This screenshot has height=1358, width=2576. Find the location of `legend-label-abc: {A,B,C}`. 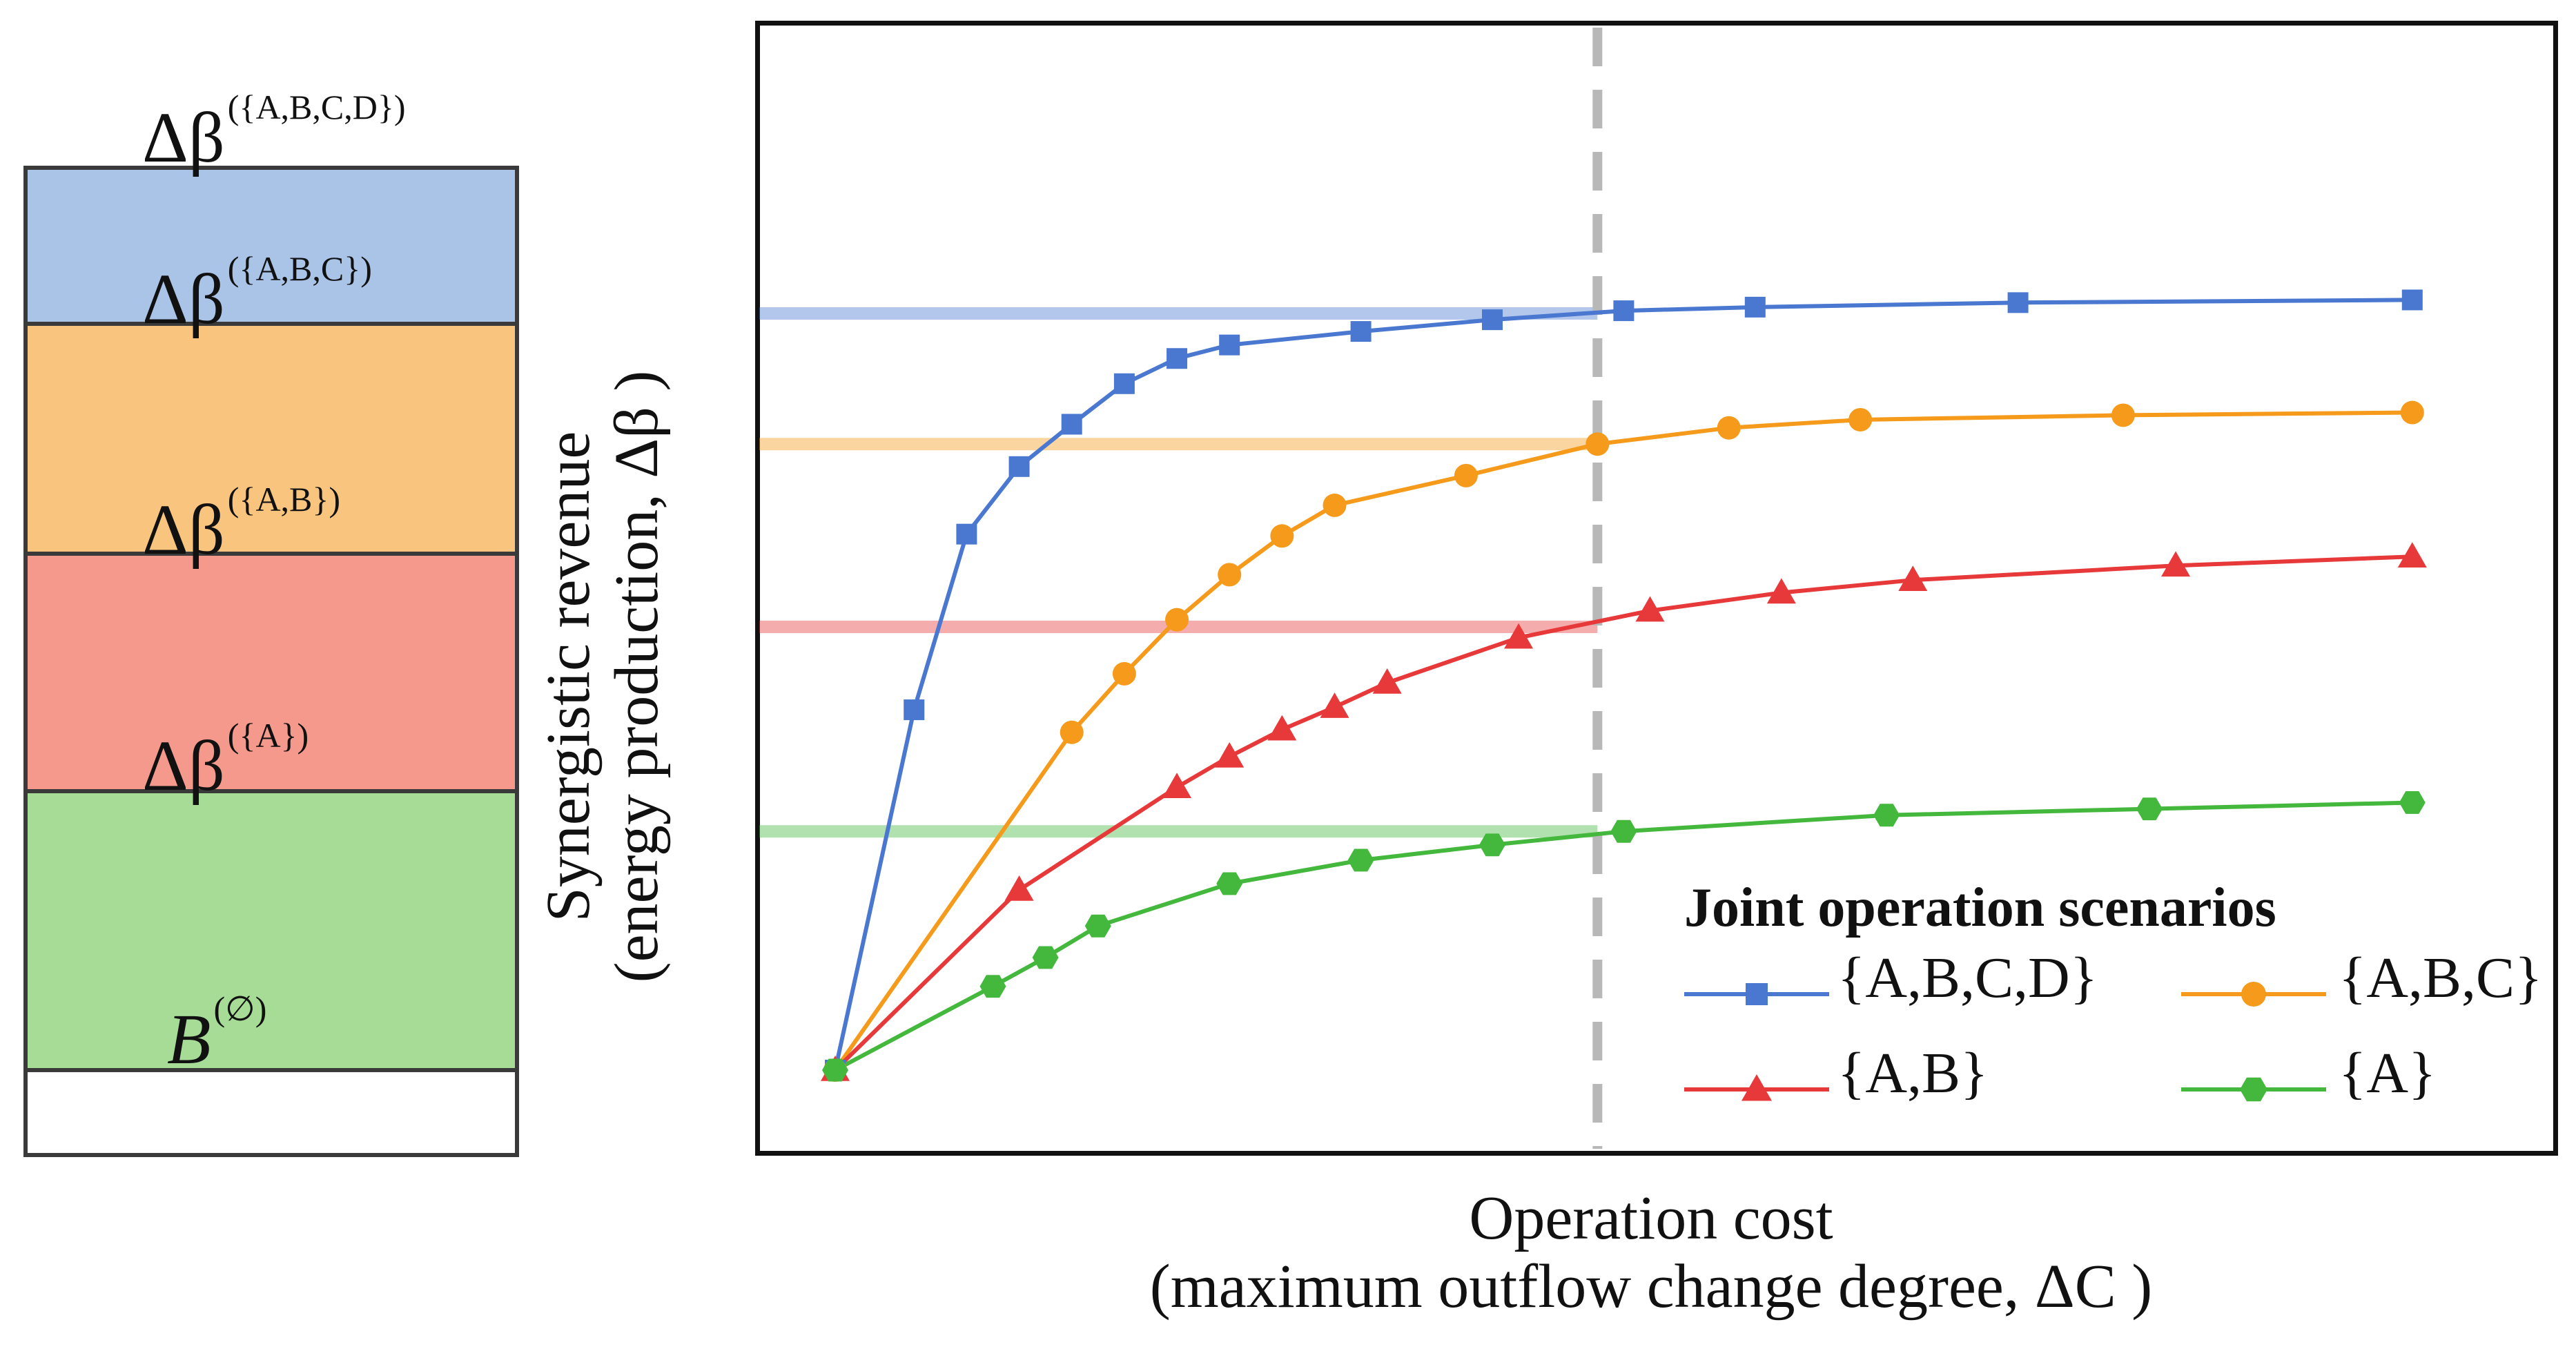

legend-label-abc: {A,B,C} is located at coordinates (2441, 978).